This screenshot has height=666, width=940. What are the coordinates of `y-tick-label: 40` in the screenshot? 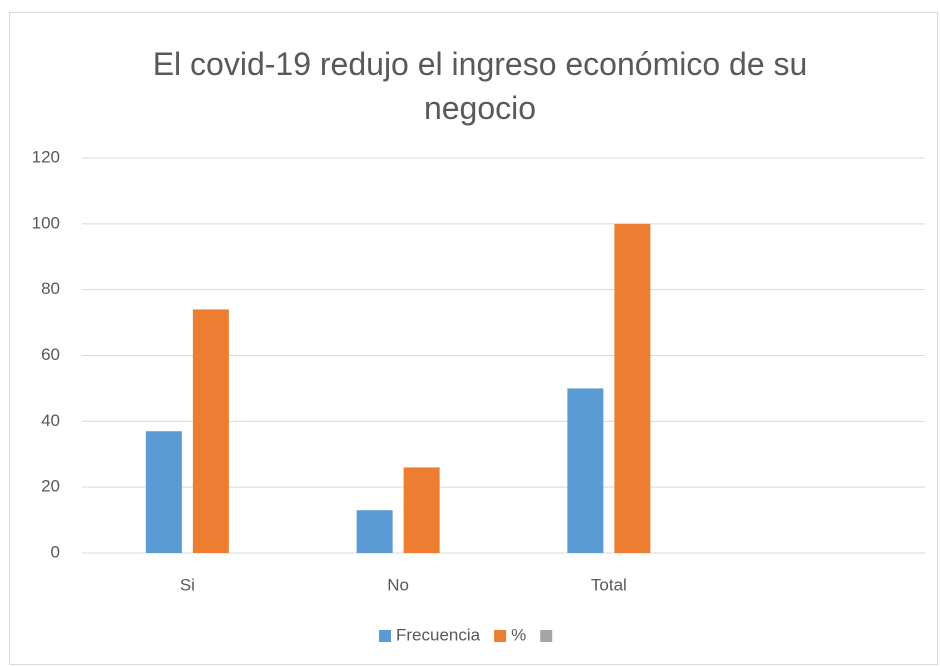 It's located at (50, 420).